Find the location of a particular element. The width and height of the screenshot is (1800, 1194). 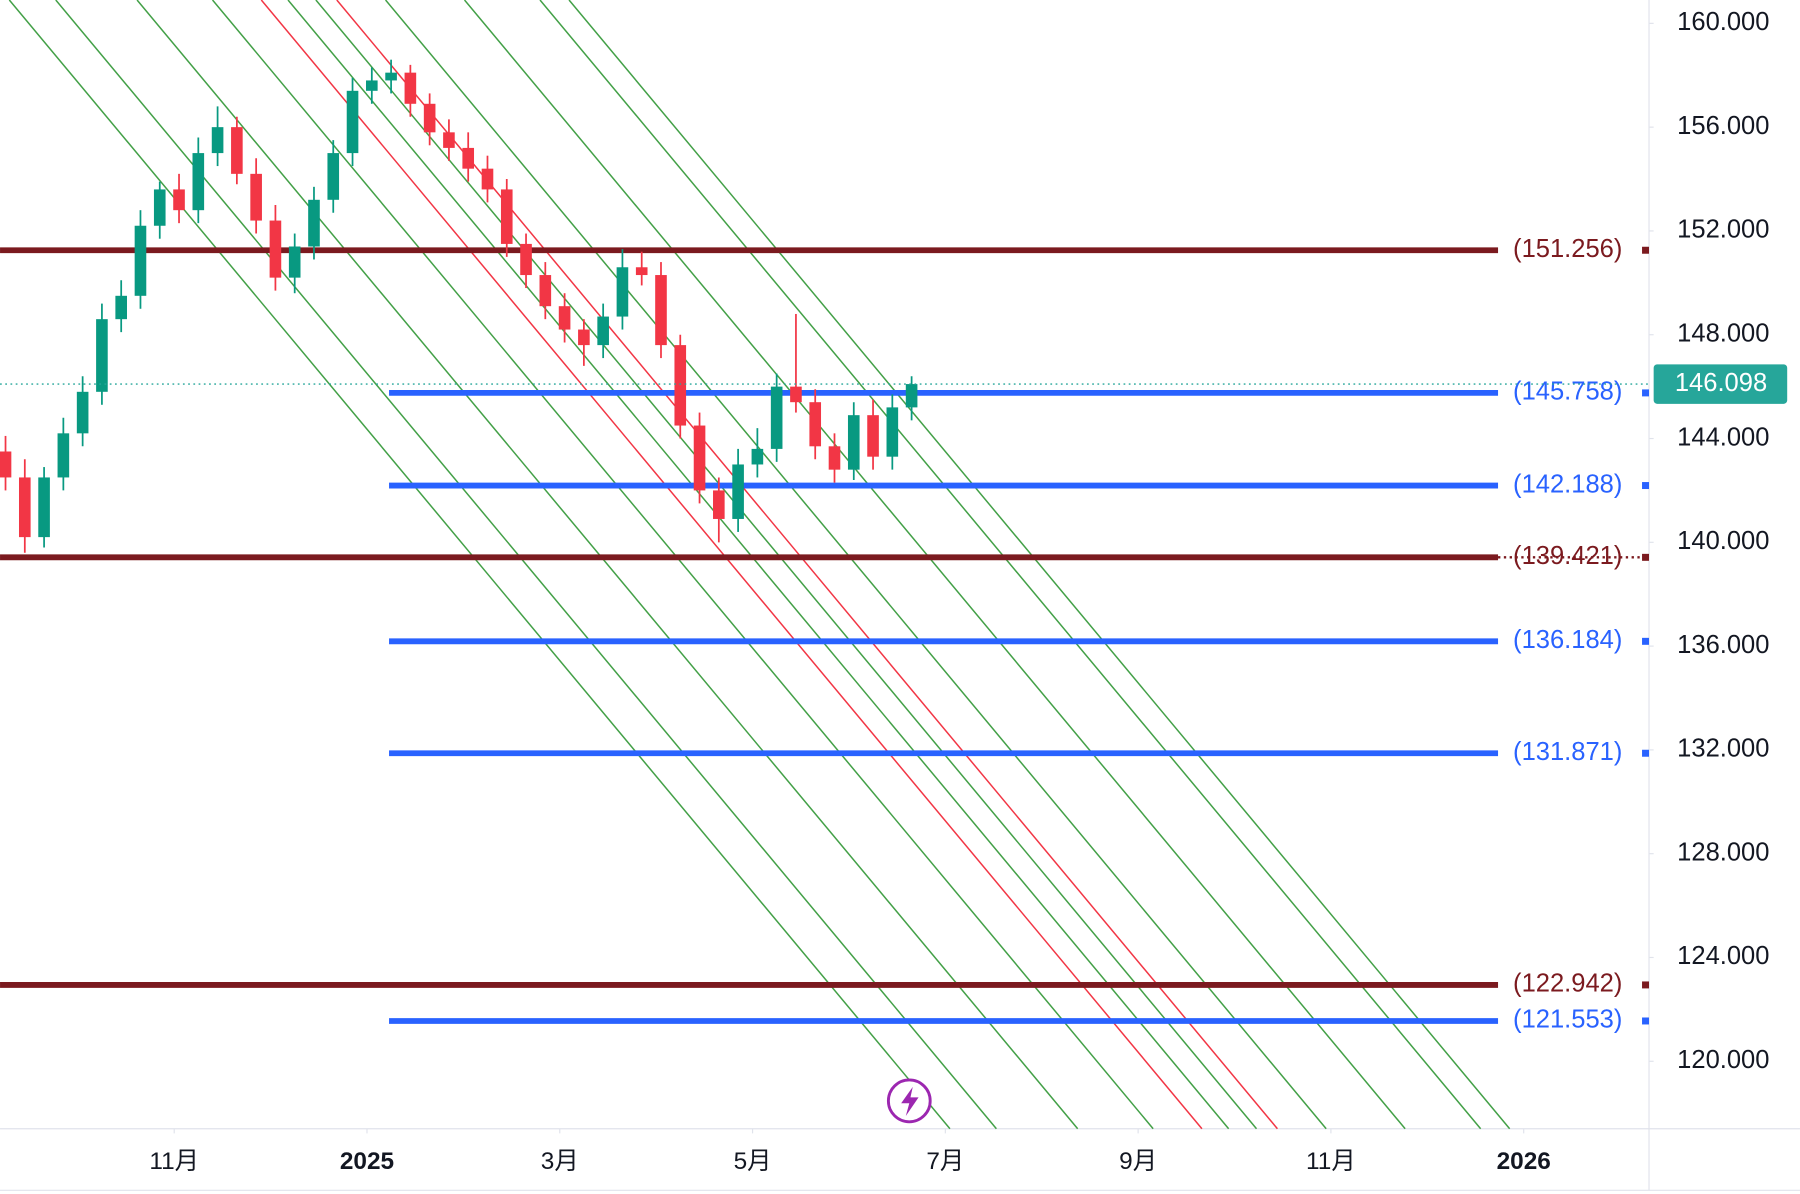

y-tick-label: 152.000 is located at coordinates (1723, 230).